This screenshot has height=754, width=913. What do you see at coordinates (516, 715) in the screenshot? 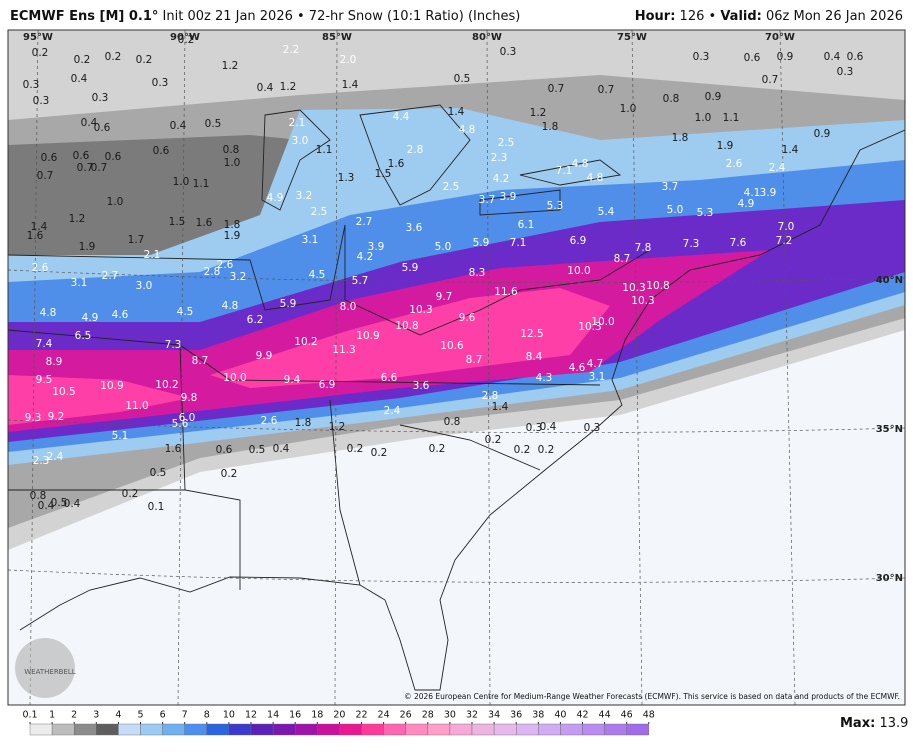
I see `legend-tick-label: 36` at bounding box center [516, 715].